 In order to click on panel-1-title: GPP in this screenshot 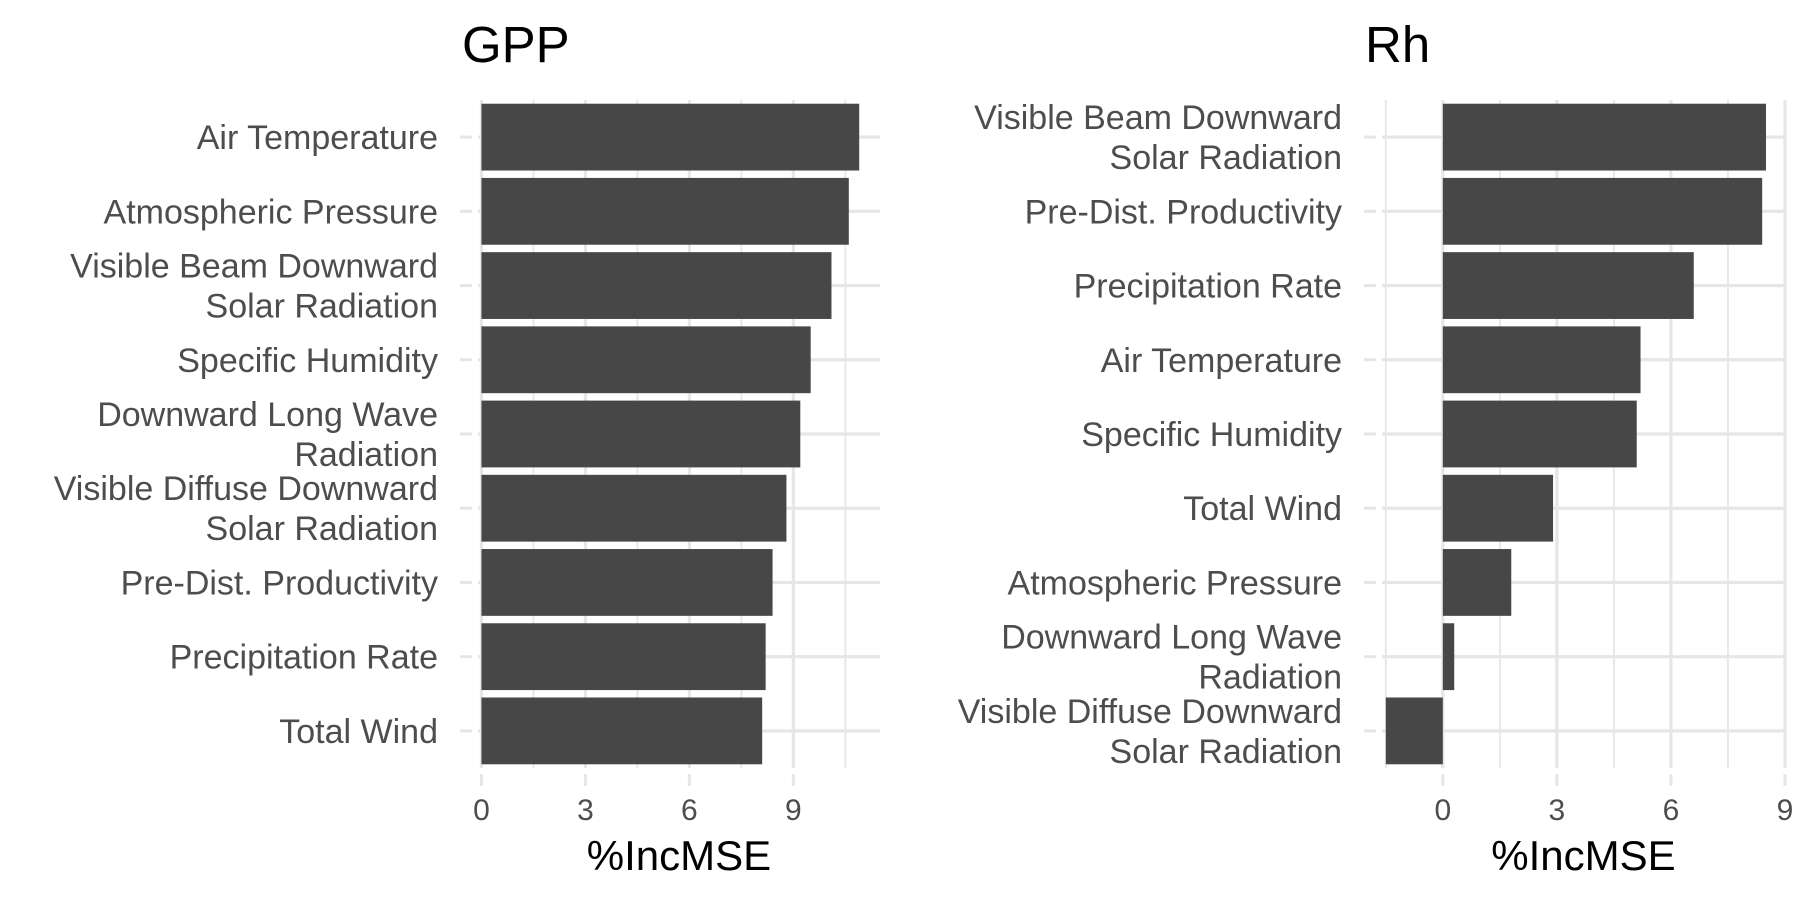, I will do `click(516, 44)`.